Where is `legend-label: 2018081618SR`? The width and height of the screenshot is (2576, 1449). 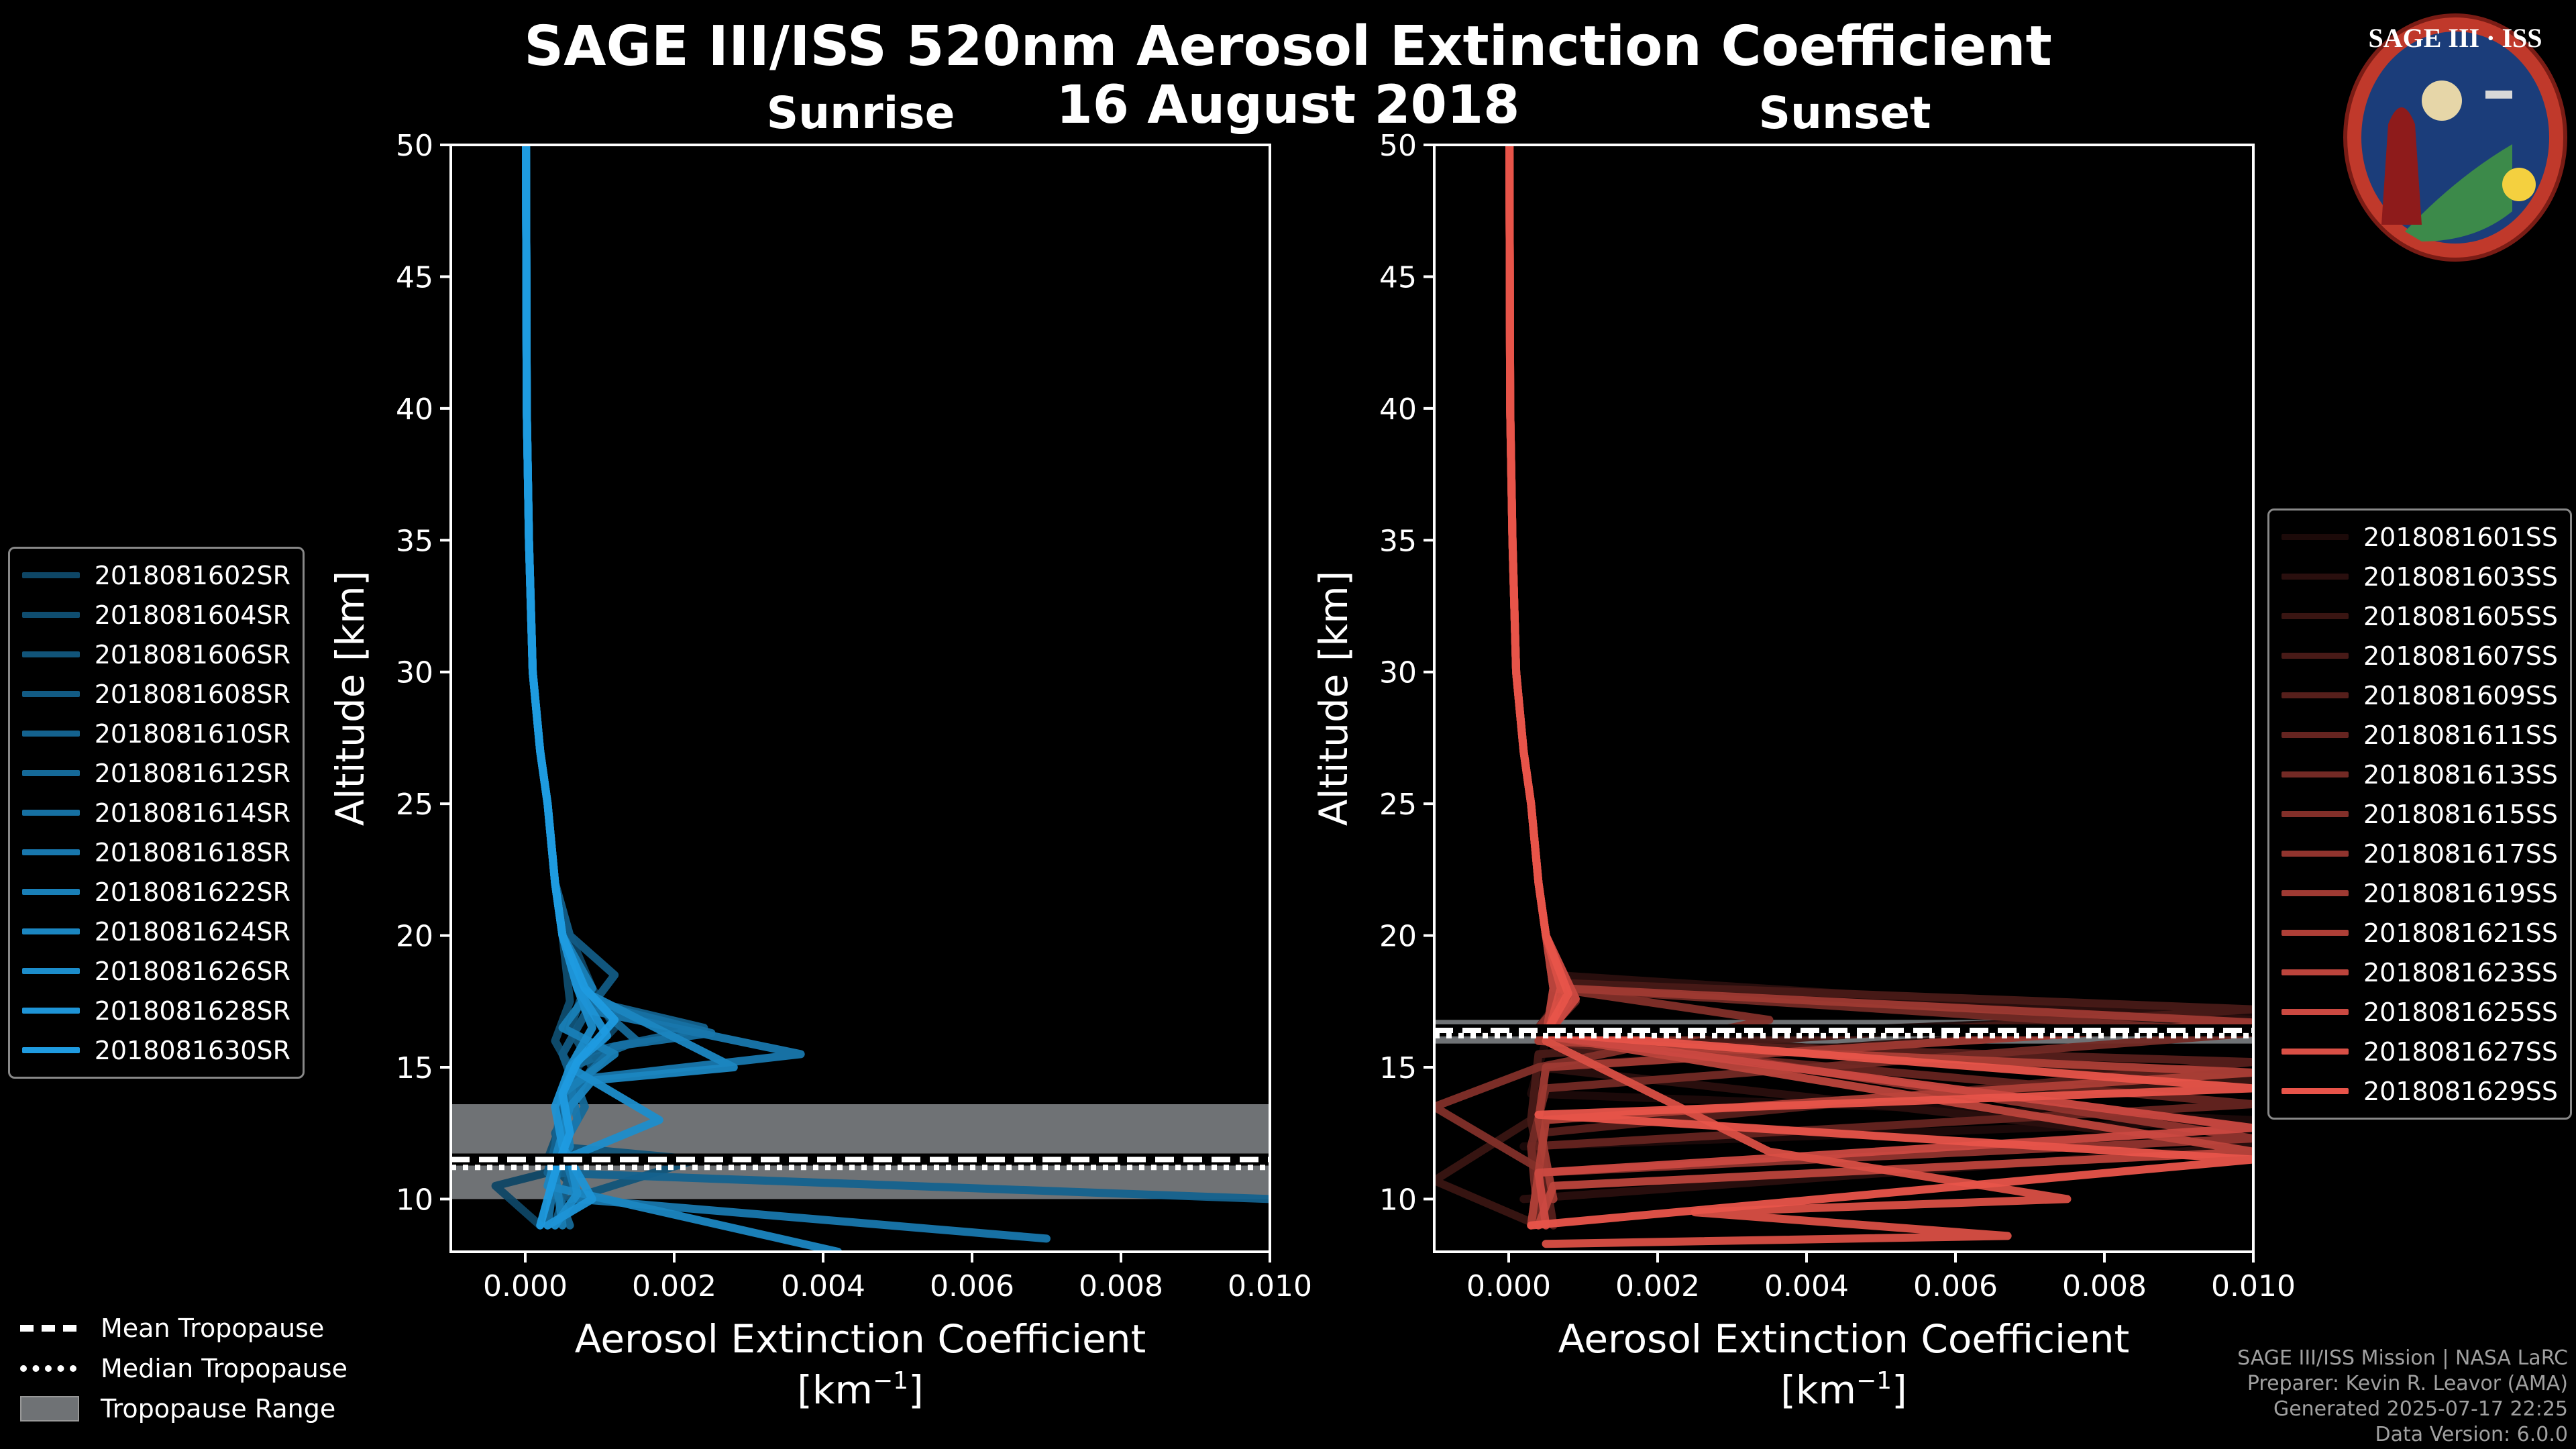 legend-label: 2018081618SR is located at coordinates (192, 852).